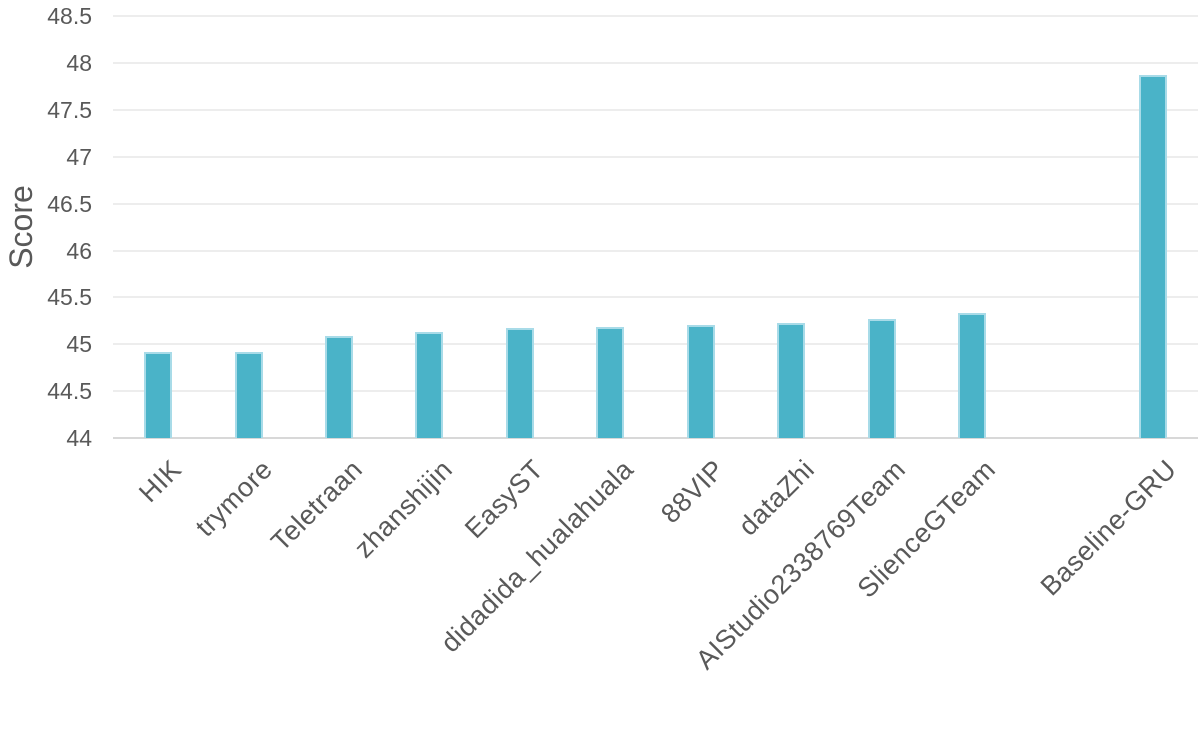  What do you see at coordinates (79, 438) in the screenshot?
I see `y-tick-label: 44` at bounding box center [79, 438].